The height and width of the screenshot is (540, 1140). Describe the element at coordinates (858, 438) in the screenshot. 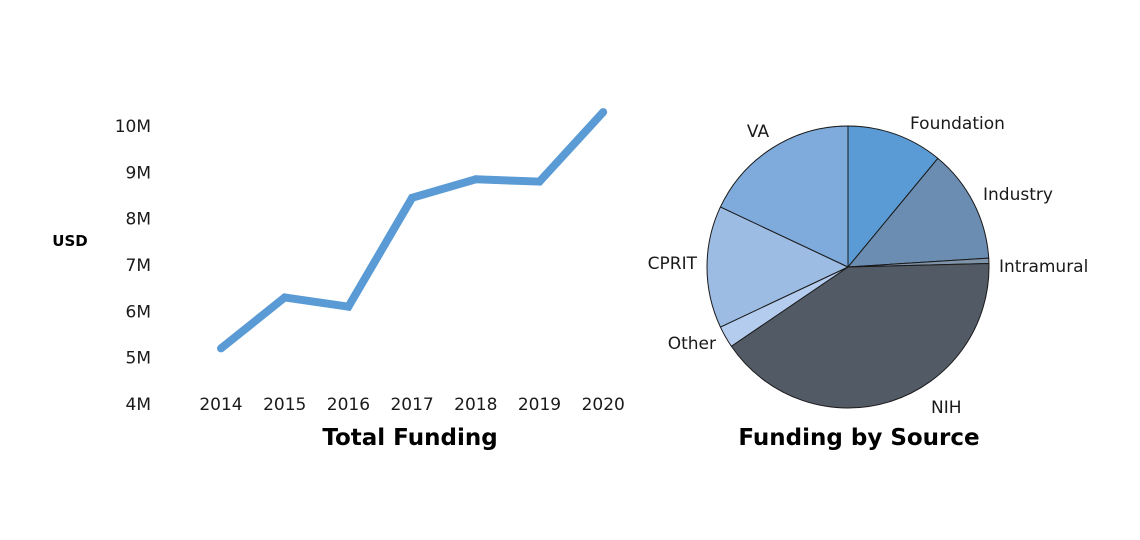

I see `pie-chart-title: Funding by Source` at that location.